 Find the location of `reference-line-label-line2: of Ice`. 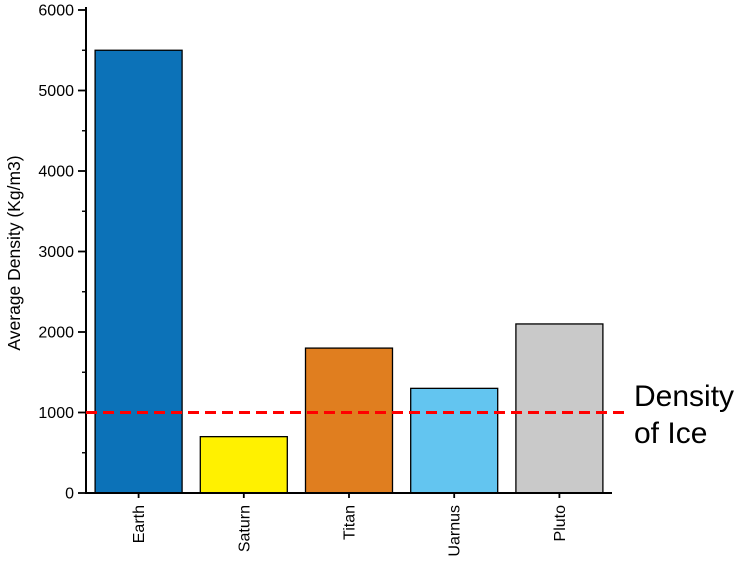

reference-line-label-line2: of Ice is located at coordinates (670, 433).